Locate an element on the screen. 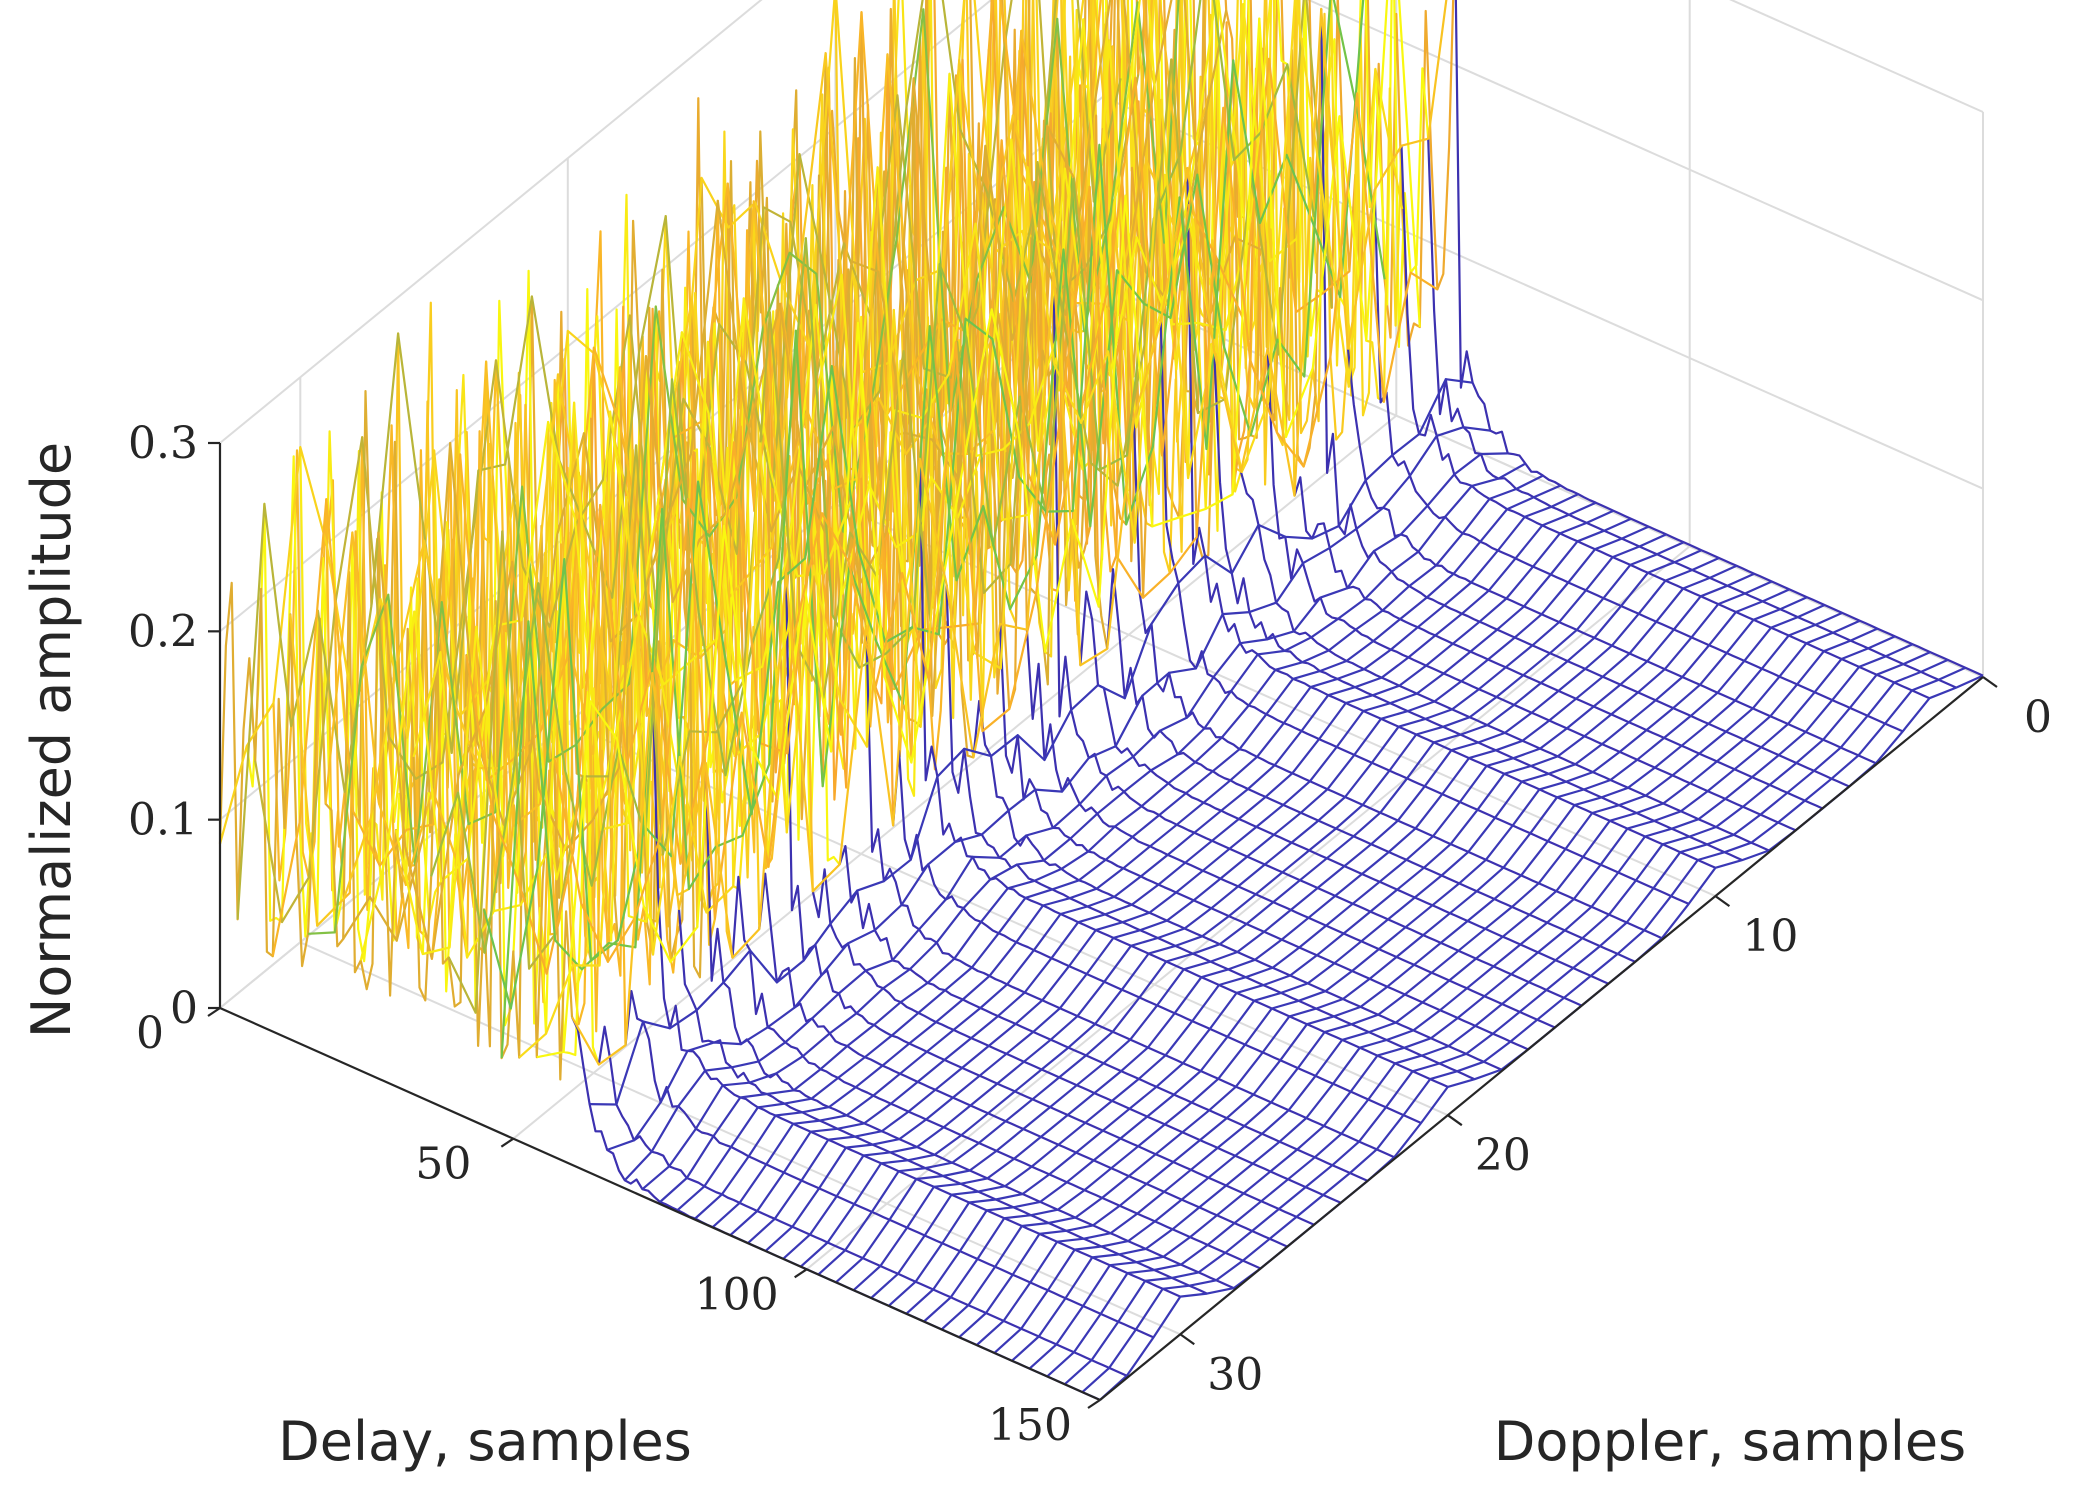 Image resolution: width=2080 pixels, height=1495 pixels. z-tick-label-0: 0 is located at coordinates (184, 1008).